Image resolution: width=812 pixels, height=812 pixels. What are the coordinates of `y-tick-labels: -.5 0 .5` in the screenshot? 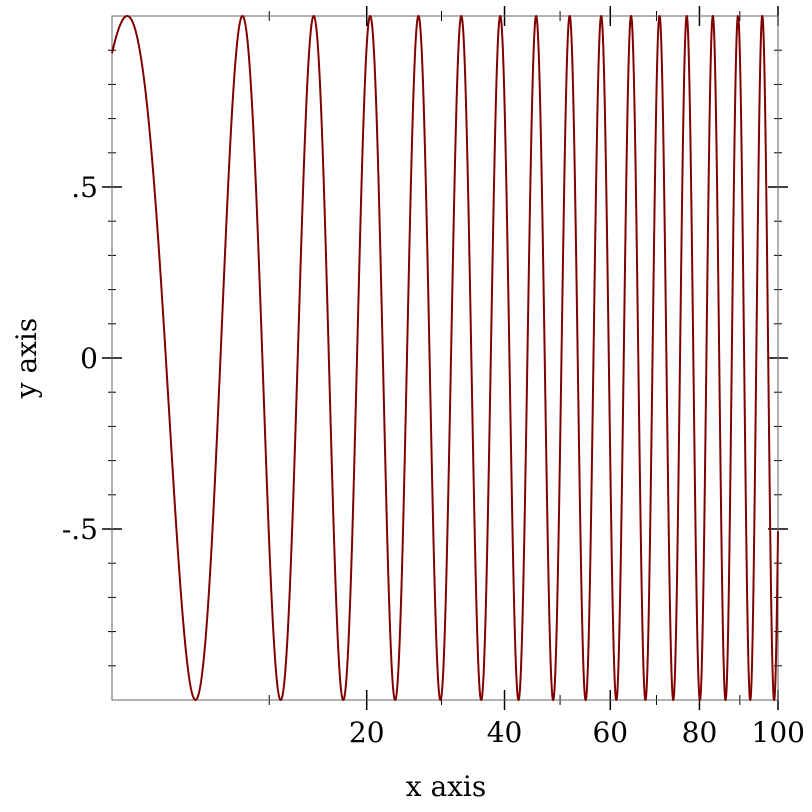 It's located at (80, 358).